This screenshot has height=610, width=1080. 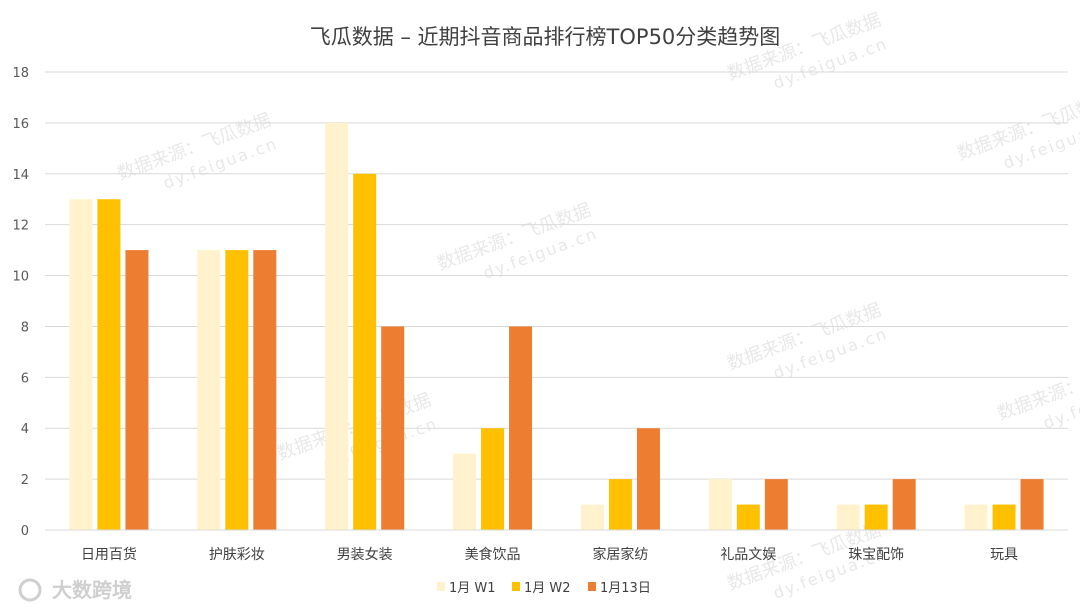 I want to click on y-tick-label: 4, so click(x=25, y=429).